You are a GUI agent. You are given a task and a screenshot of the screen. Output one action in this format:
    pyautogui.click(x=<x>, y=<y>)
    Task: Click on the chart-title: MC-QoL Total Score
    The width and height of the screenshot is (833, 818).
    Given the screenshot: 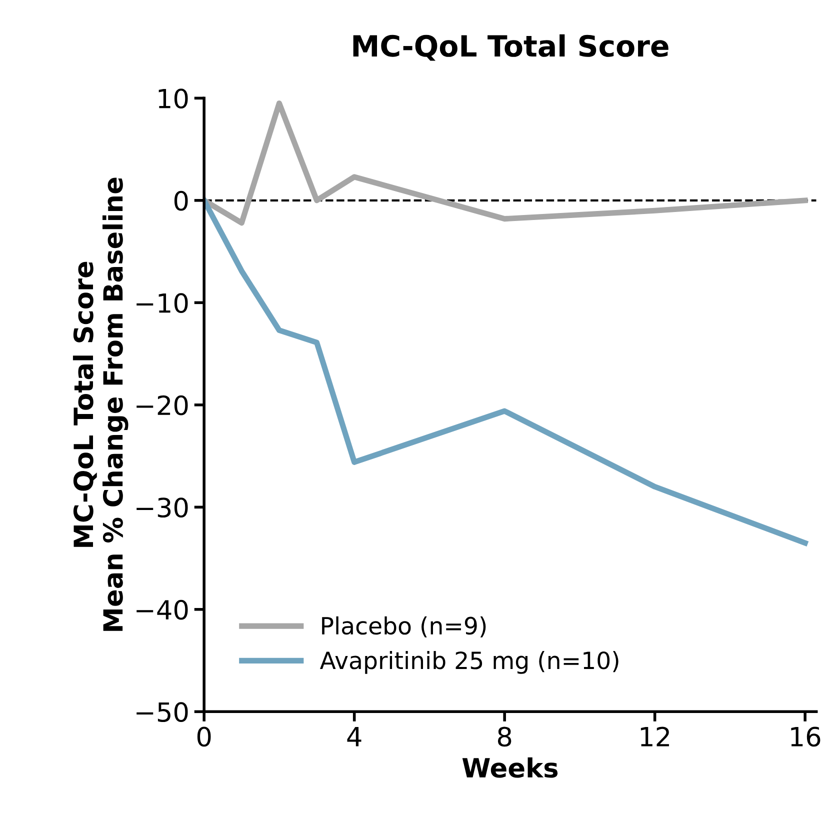 What is the action you would take?
    pyautogui.click(x=510, y=47)
    